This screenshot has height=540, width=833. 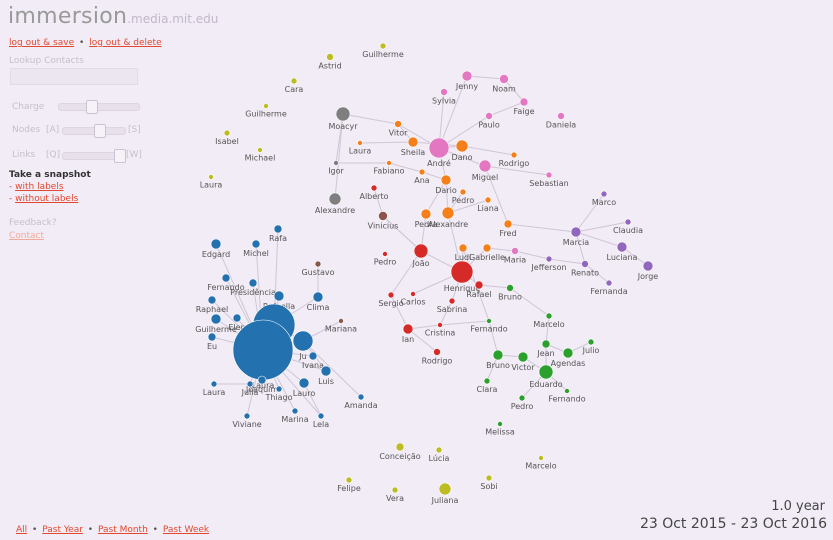 What do you see at coordinates (440, 325) in the screenshot?
I see `contact-node-cristina` at bounding box center [440, 325].